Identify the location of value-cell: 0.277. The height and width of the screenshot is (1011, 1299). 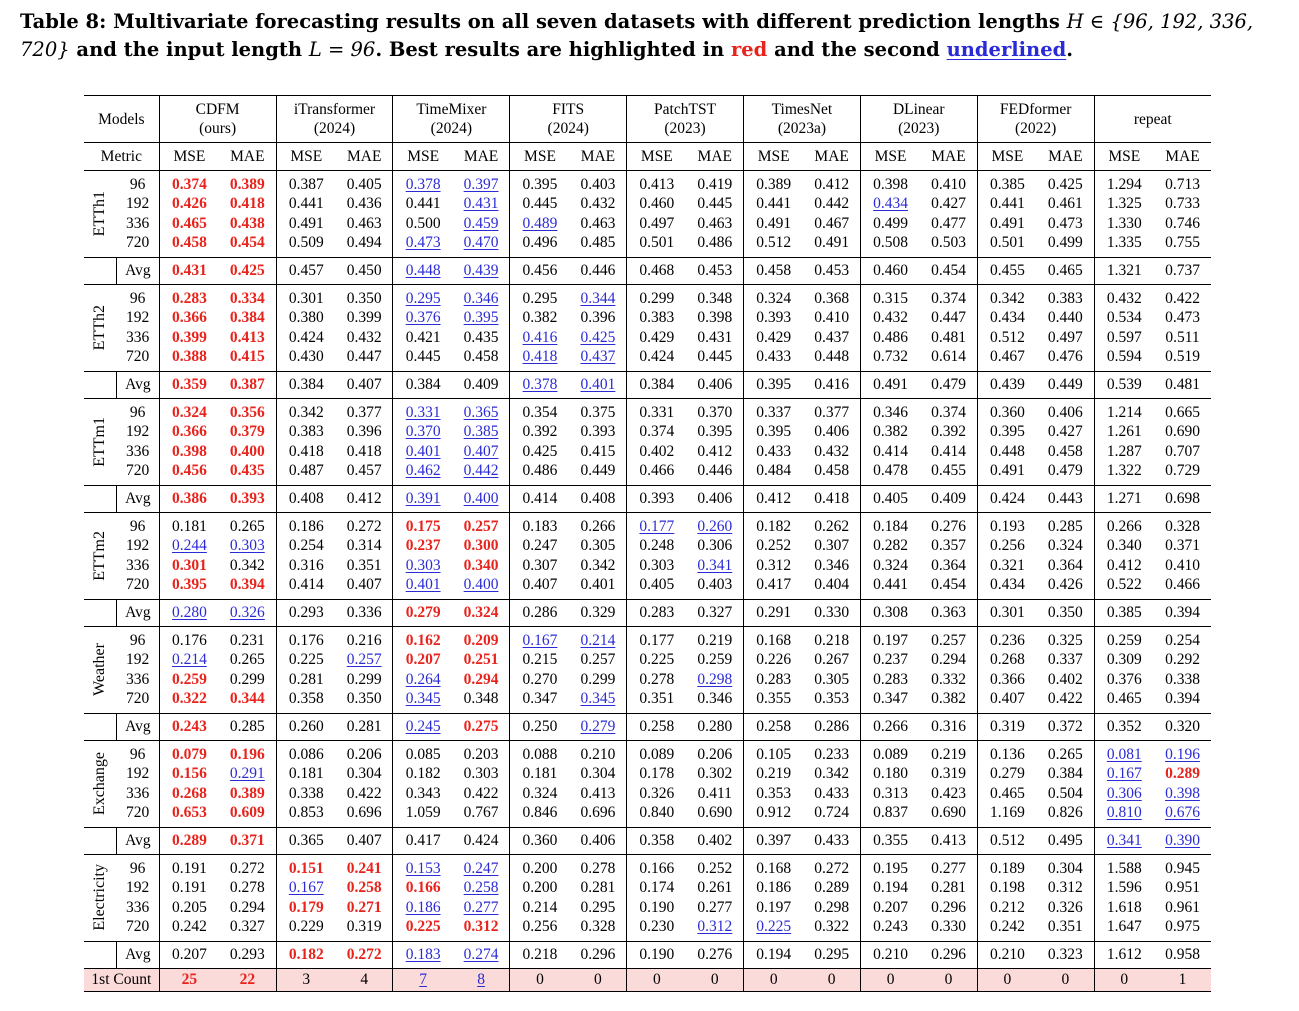
(715, 908).